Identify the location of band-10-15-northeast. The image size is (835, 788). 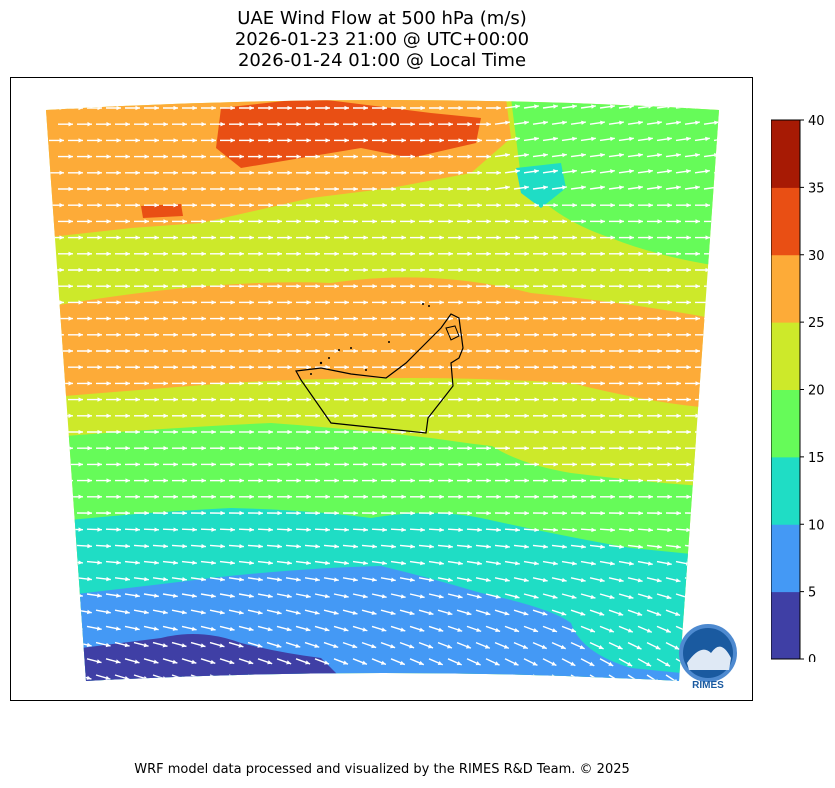
(541, 185).